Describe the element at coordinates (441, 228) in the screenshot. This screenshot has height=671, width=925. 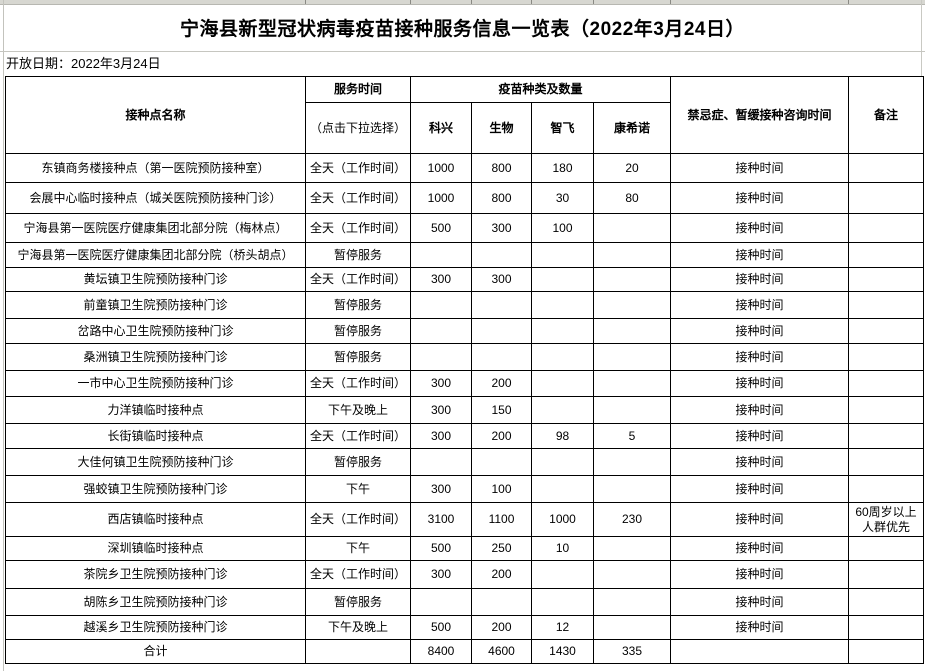
I see `vaccine-kexing-cell: 500` at that location.